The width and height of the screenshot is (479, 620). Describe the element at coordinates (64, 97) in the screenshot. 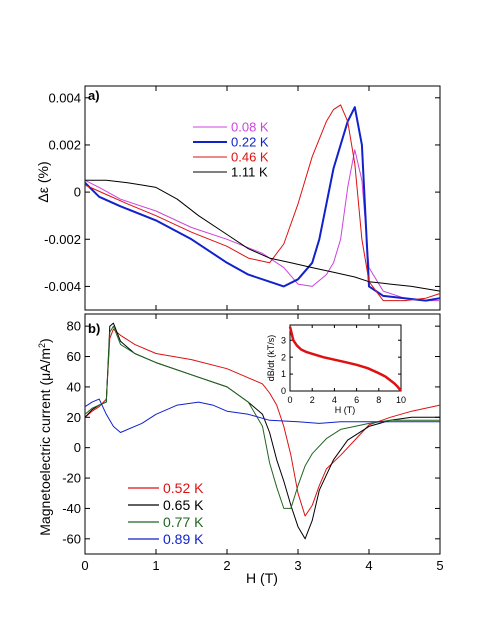

I see `y-tick-label: 0.004` at that location.